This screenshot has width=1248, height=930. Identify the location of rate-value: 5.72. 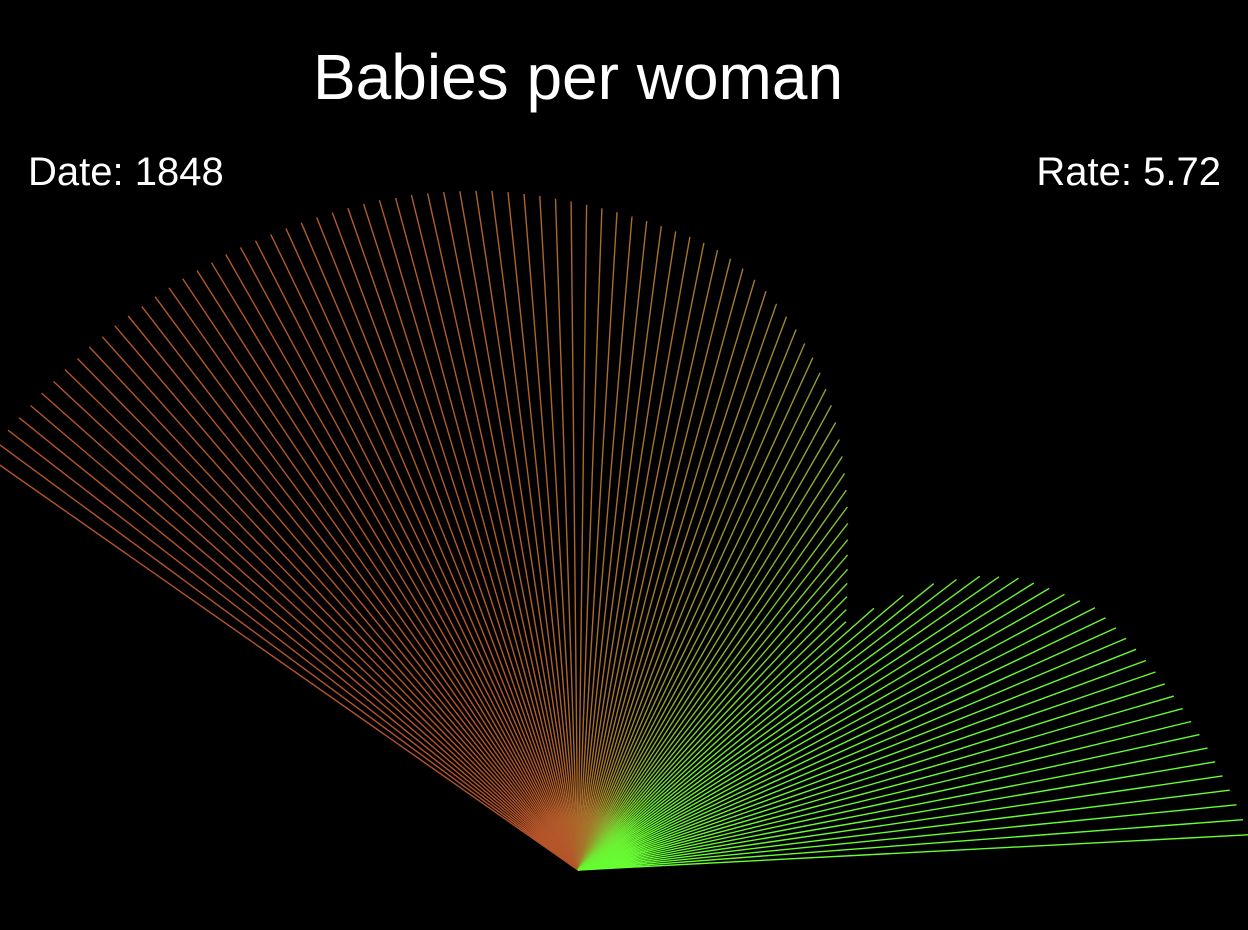
(1182, 172).